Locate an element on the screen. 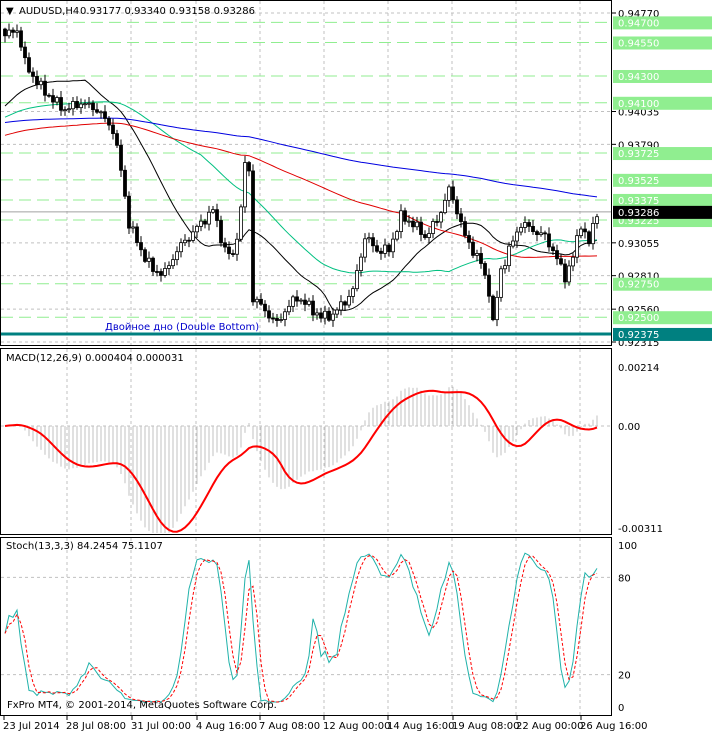 This screenshot has width=712, height=732. time-label: 22 Aug 00:00 is located at coordinates (549, 726).